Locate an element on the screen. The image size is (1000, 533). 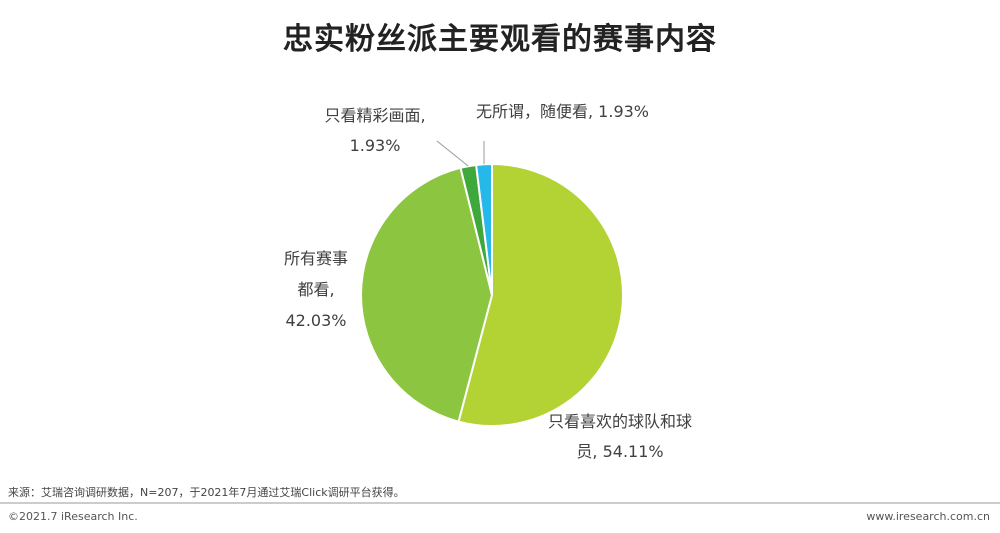
chart-title: 忠实粉丝派主要观看的赛事内容 is located at coordinates (500, 39).